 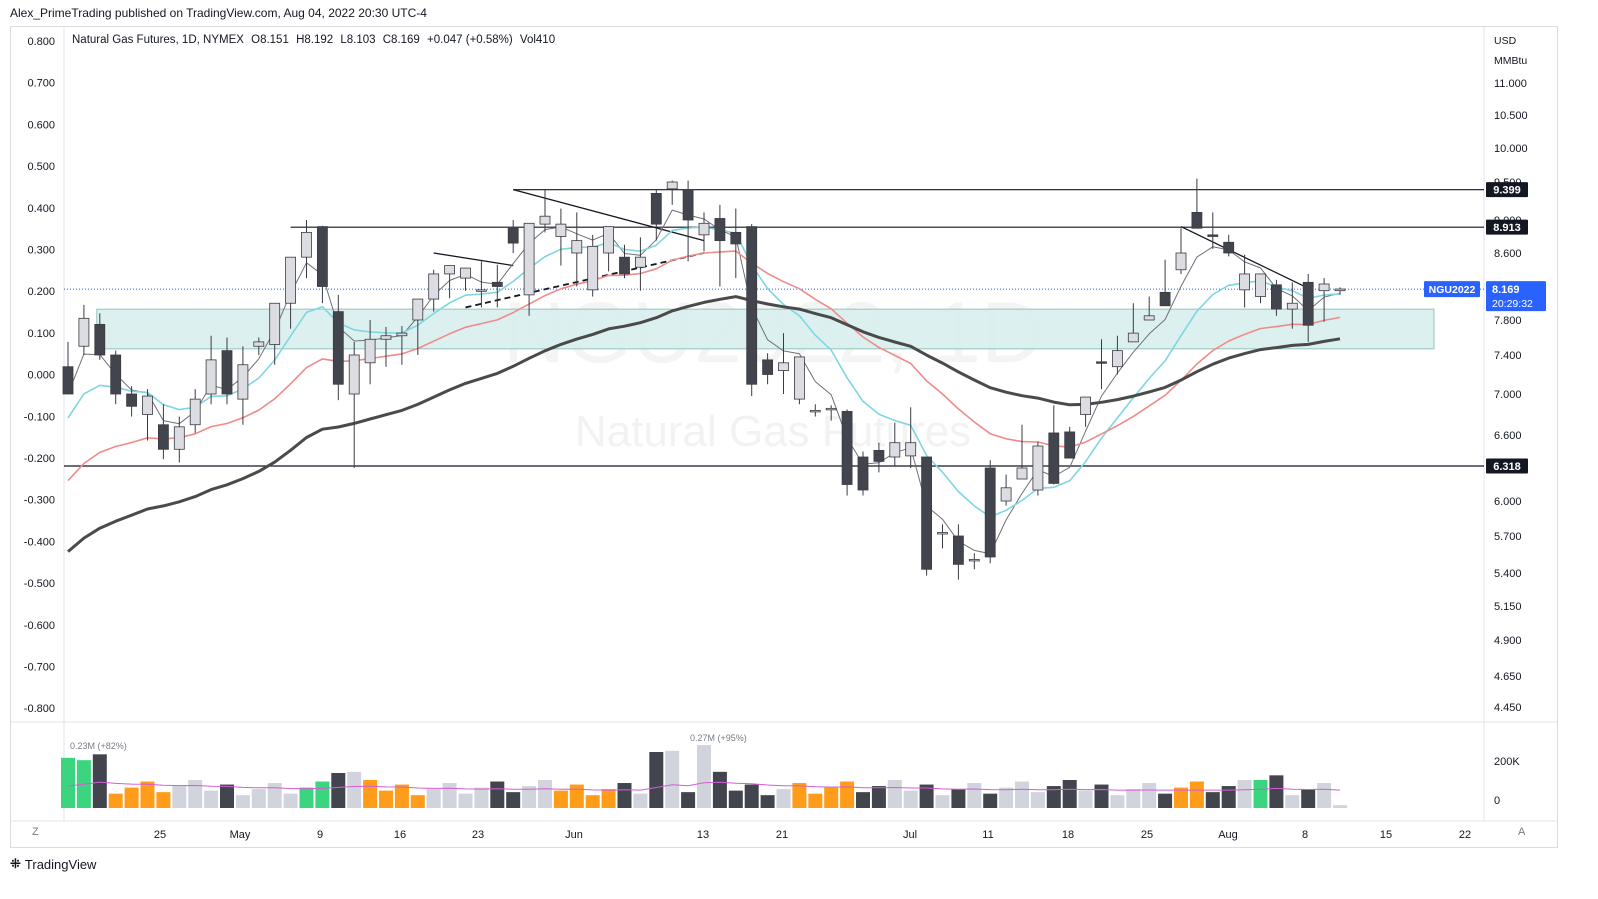 What do you see at coordinates (1068, 835) in the screenshot?
I see `x-axis-tick: 18` at bounding box center [1068, 835].